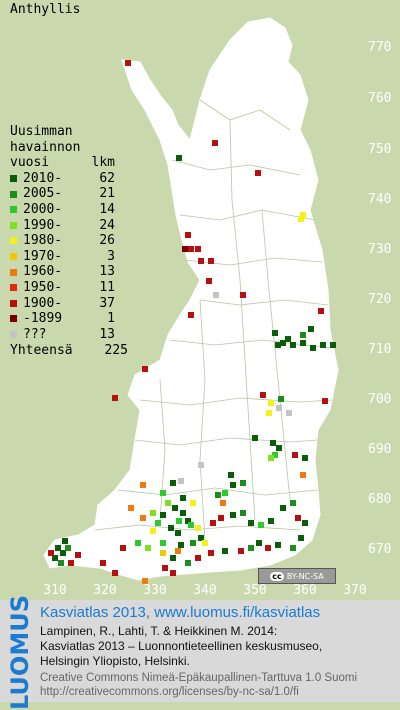 The width and height of the screenshot is (400, 710). What do you see at coordinates (43, 319) in the screenshot?
I see `legend-label: -1899` at bounding box center [43, 319].